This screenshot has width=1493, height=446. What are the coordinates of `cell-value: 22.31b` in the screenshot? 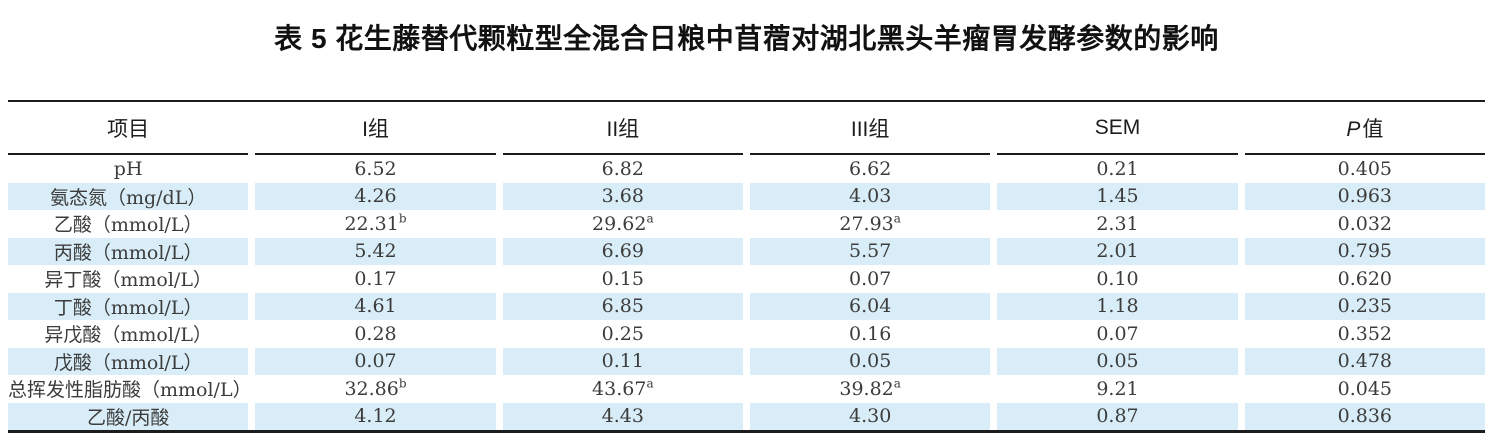 It's located at (375, 223).